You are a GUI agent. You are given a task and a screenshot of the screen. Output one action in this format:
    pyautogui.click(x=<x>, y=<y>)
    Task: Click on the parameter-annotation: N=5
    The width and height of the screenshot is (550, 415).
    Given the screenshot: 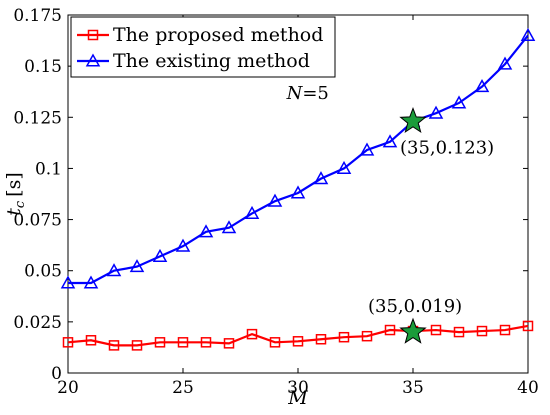 What is the action you would take?
    pyautogui.click(x=307, y=93)
    